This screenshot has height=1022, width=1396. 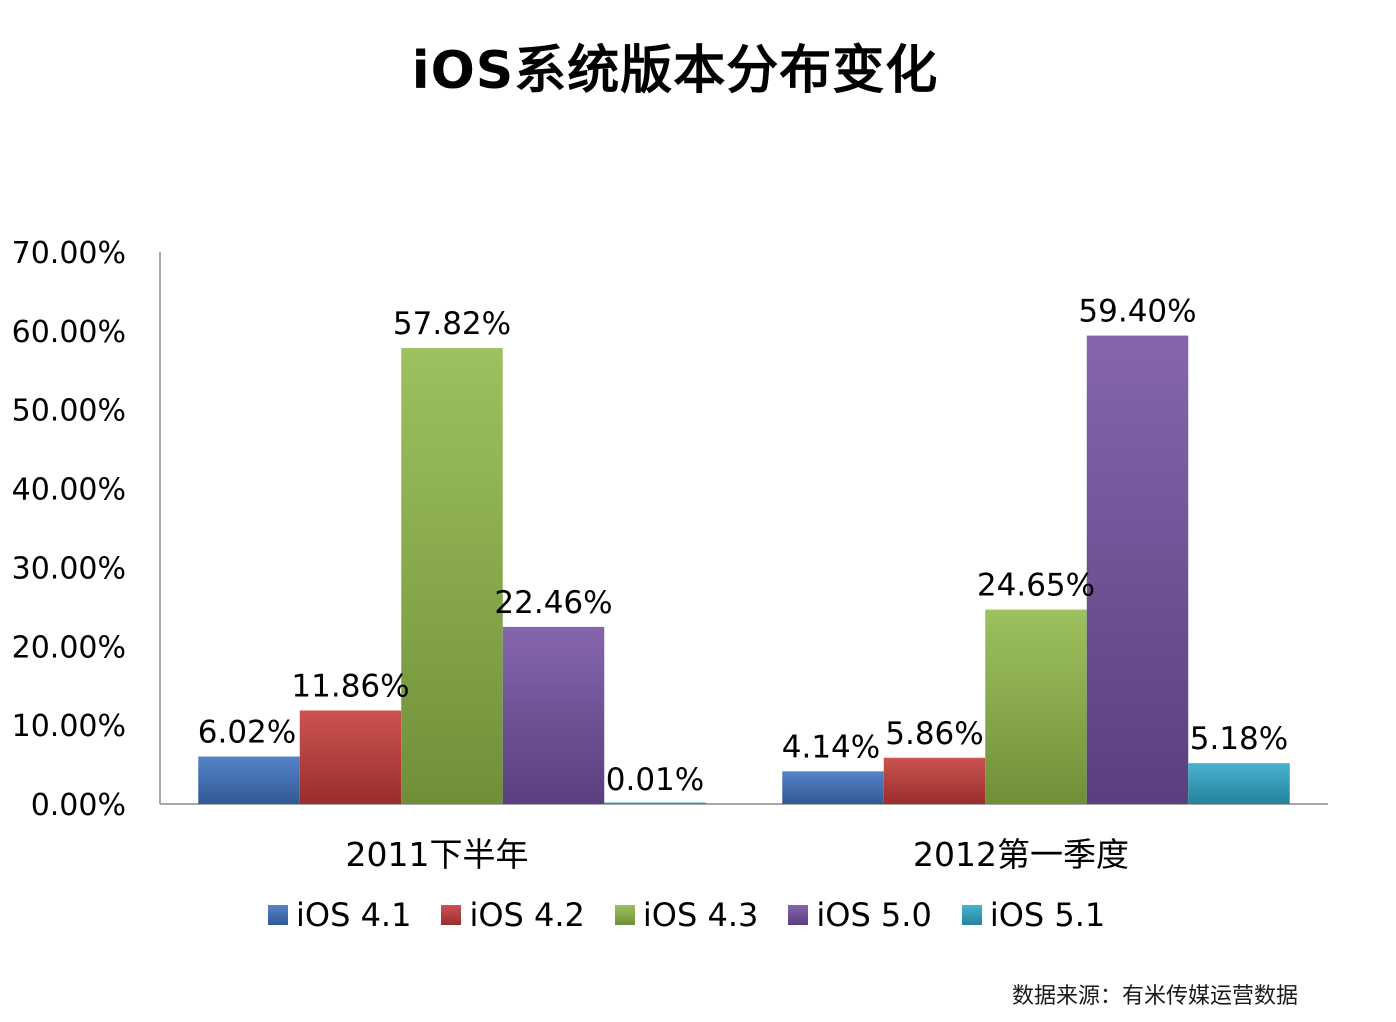 What do you see at coordinates (69, 726) in the screenshot?
I see `y-tick-label: 10.00%` at bounding box center [69, 726].